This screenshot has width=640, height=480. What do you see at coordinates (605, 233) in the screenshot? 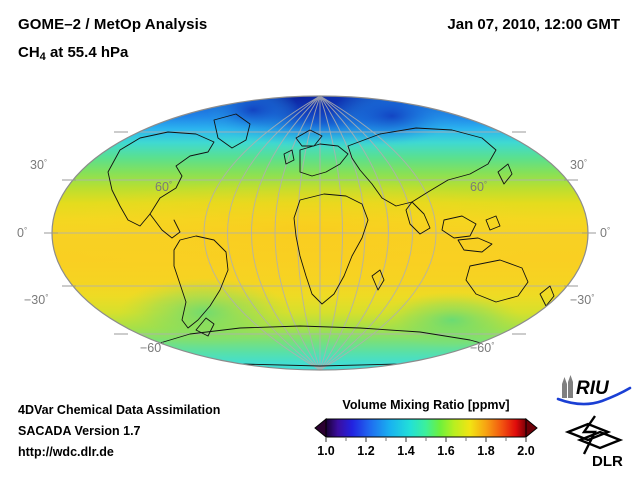
I see `lat-label-right-0: 0°` at bounding box center [605, 233].